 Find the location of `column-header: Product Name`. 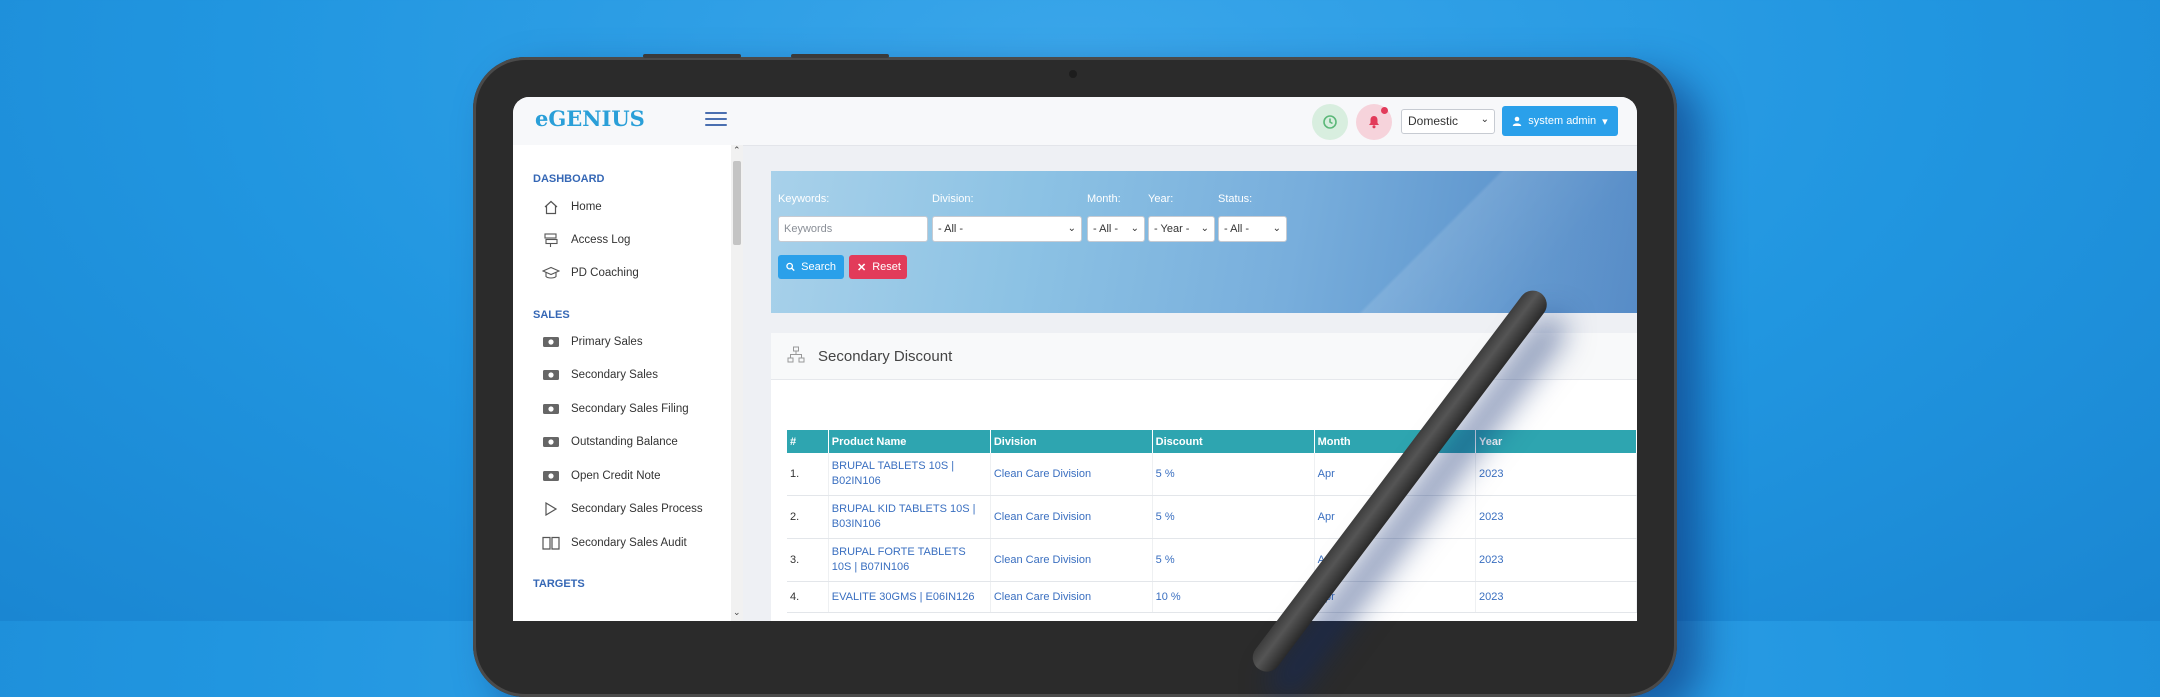

column-header: Product Name is located at coordinates (909, 441).